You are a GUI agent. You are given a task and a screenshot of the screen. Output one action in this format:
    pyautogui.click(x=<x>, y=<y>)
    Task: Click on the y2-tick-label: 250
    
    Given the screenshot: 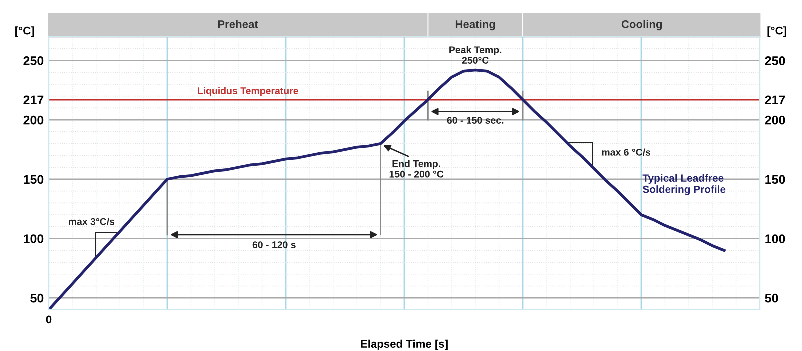 What is the action you would take?
    pyautogui.click(x=775, y=61)
    